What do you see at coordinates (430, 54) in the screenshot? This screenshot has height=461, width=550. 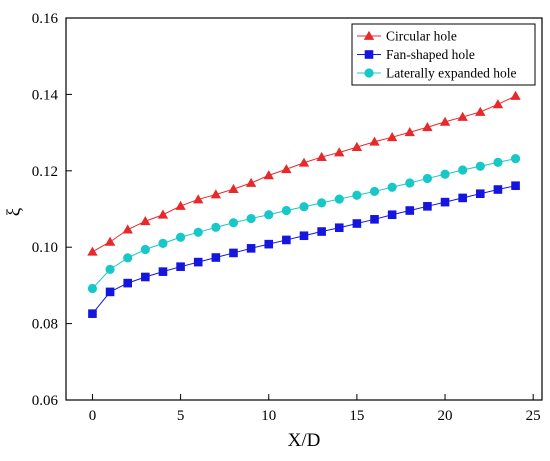 I see `legend-label-fan-shaped-hole: Fan-shaped hole` at bounding box center [430, 54].